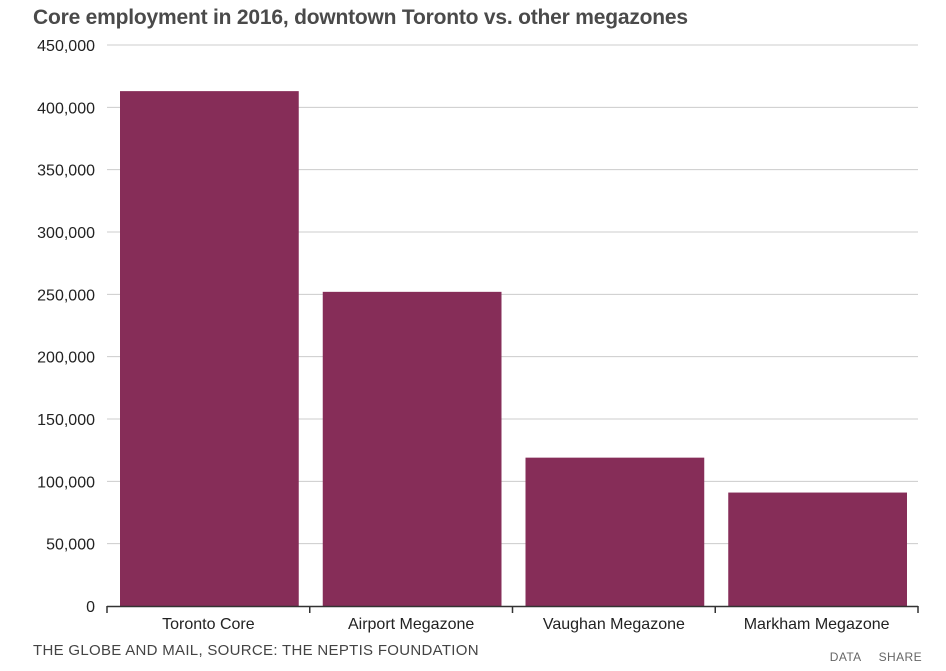 This screenshot has height=671, width=946. Describe the element at coordinates (845, 657) in the screenshot. I see `data-link: DATA` at that location.